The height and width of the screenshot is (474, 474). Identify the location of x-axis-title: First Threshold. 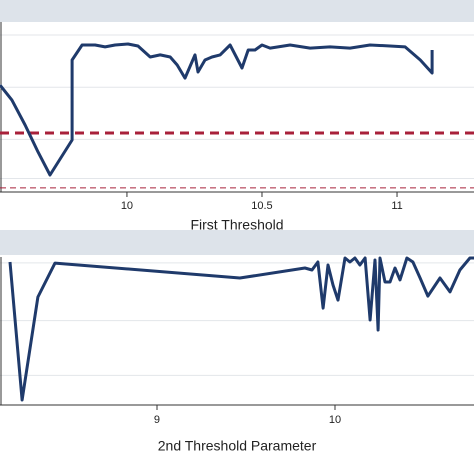
(236, 225).